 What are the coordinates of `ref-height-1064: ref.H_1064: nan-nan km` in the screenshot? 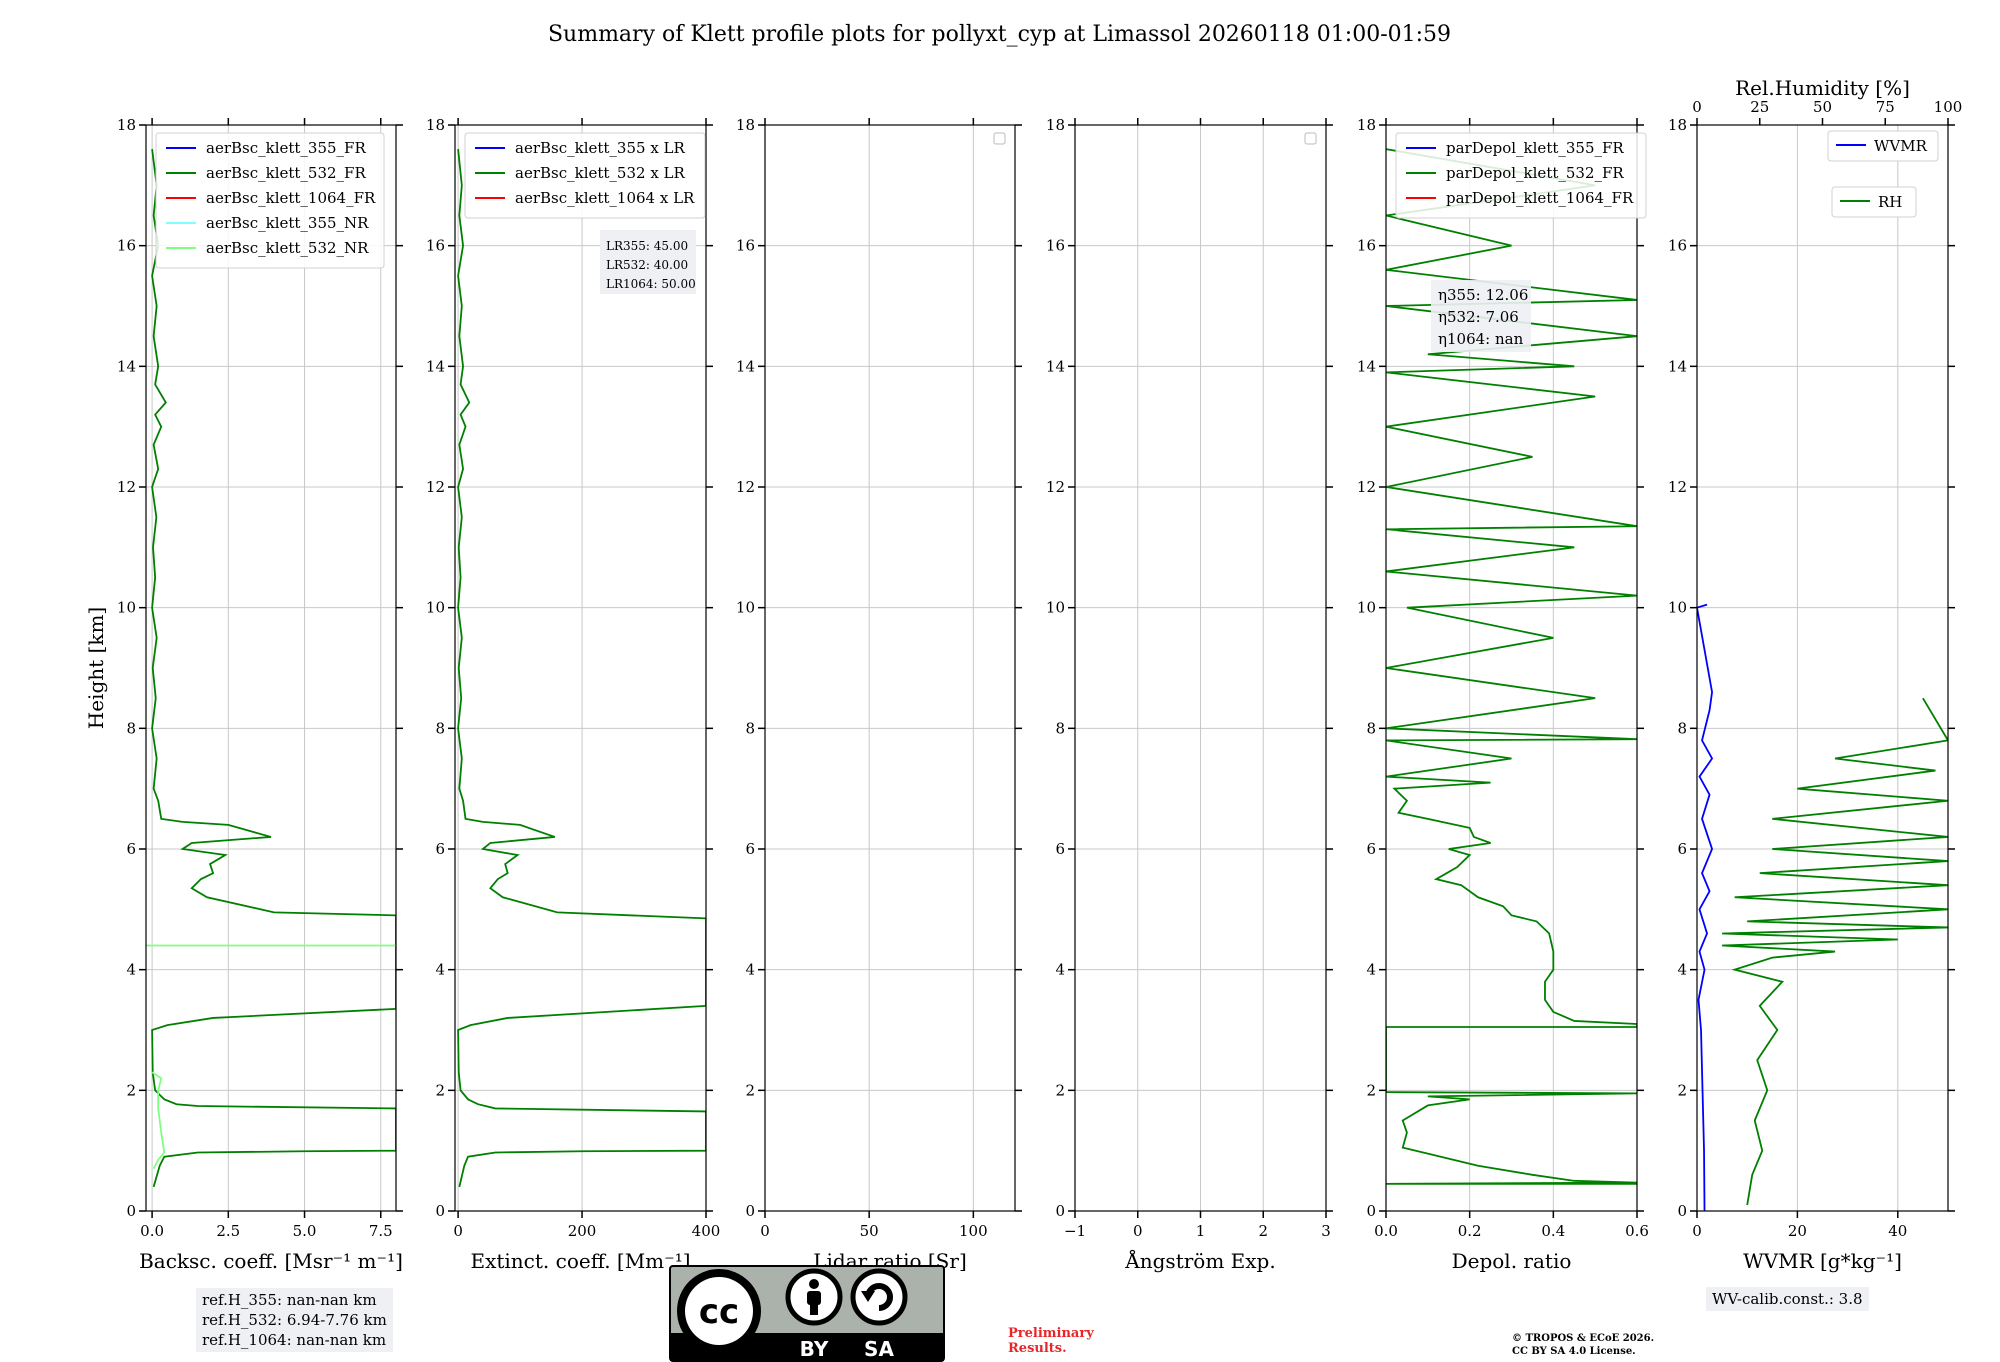 It's located at (294, 1340).